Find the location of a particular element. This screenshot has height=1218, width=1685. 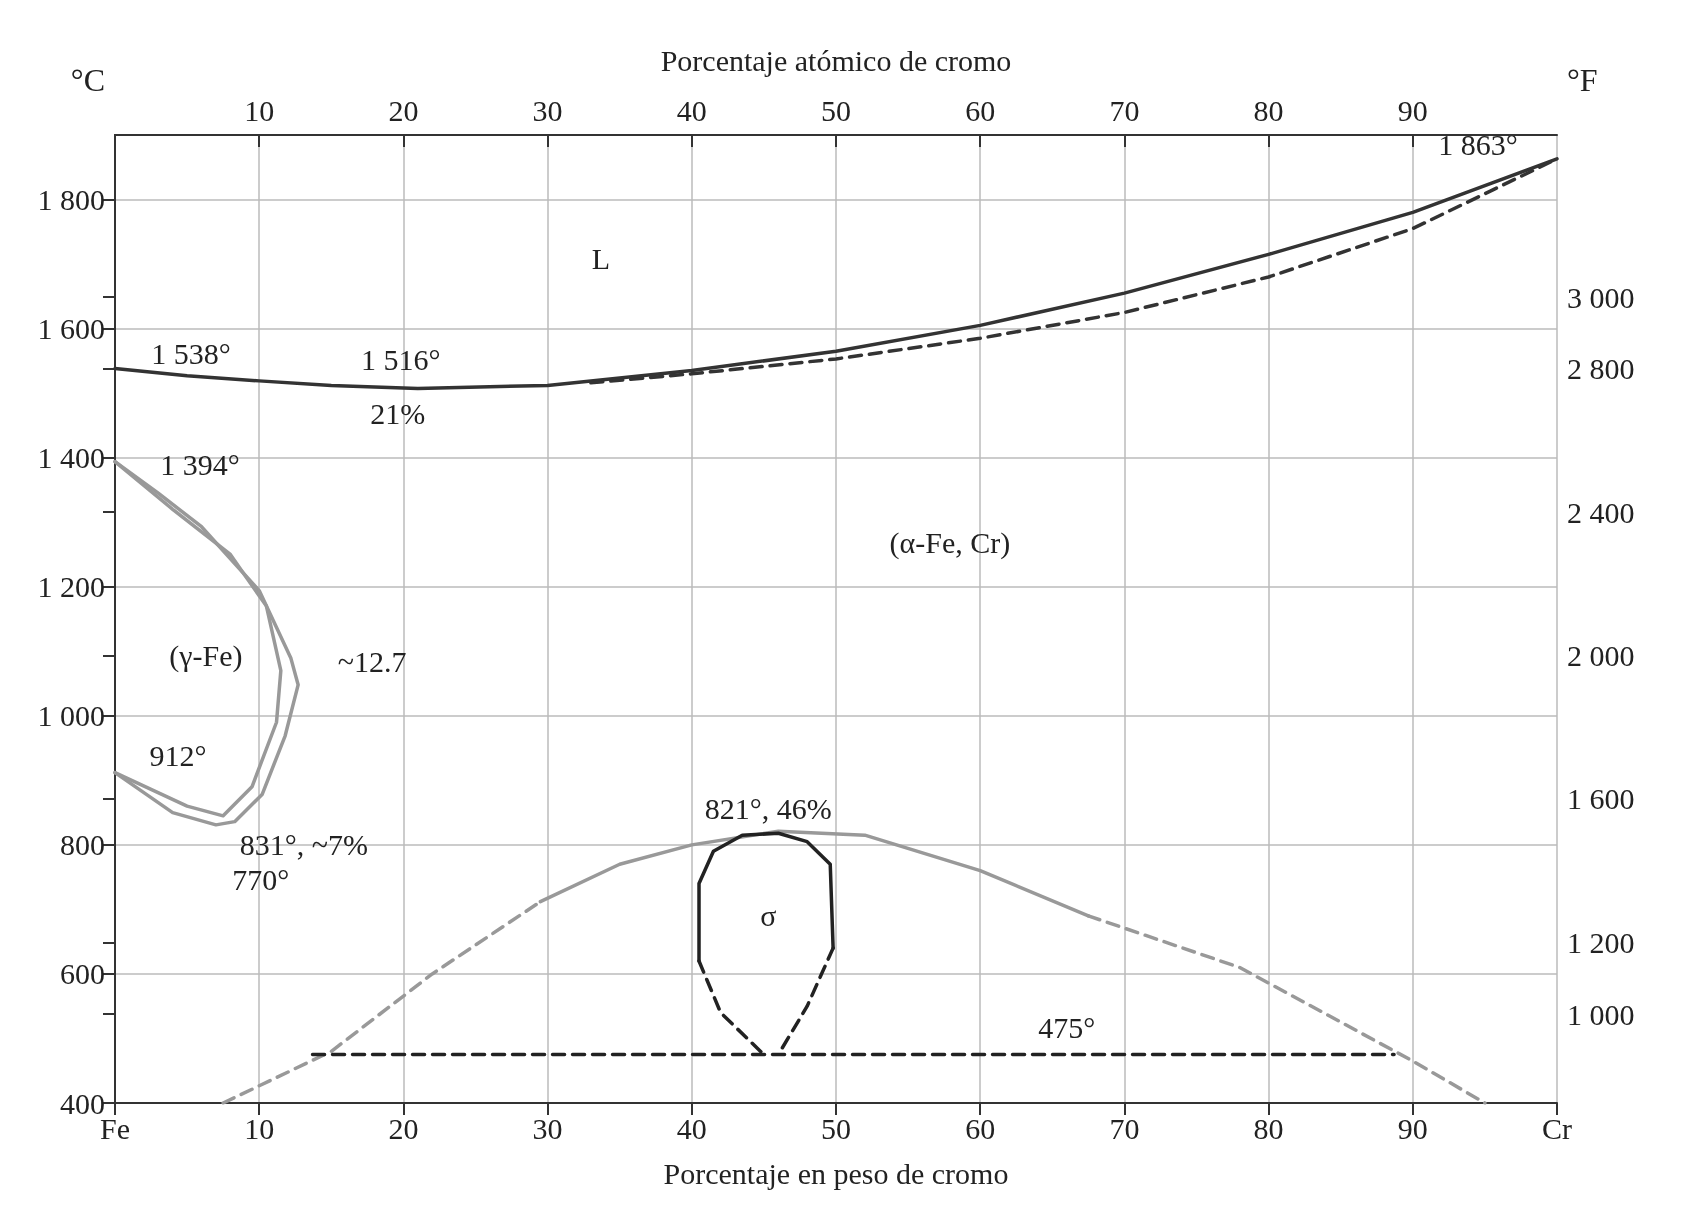

x2-tick-label: 80 is located at coordinates (1268, 110).